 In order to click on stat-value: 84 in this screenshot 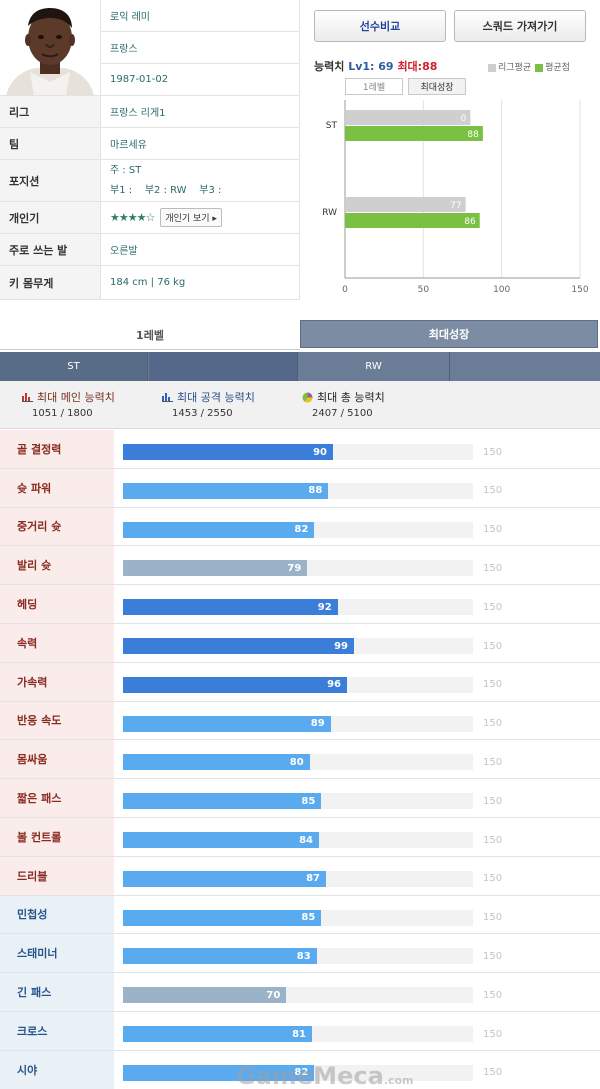, I will do `click(306, 840)`.